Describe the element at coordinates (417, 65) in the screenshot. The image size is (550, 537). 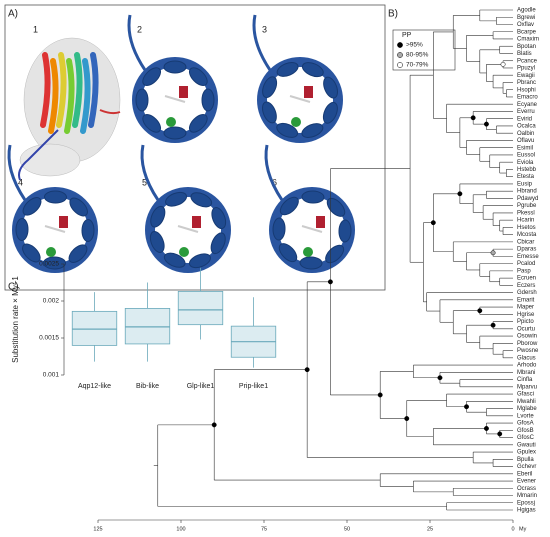
I see `legend-label: 70-79%` at that location.